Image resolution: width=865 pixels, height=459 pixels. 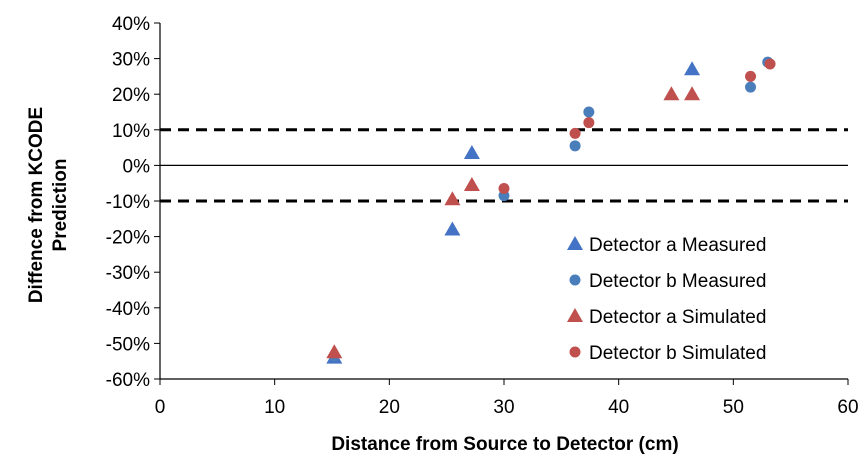 I want to click on y-axis-title-line-2: Prediction, so click(x=60, y=205).